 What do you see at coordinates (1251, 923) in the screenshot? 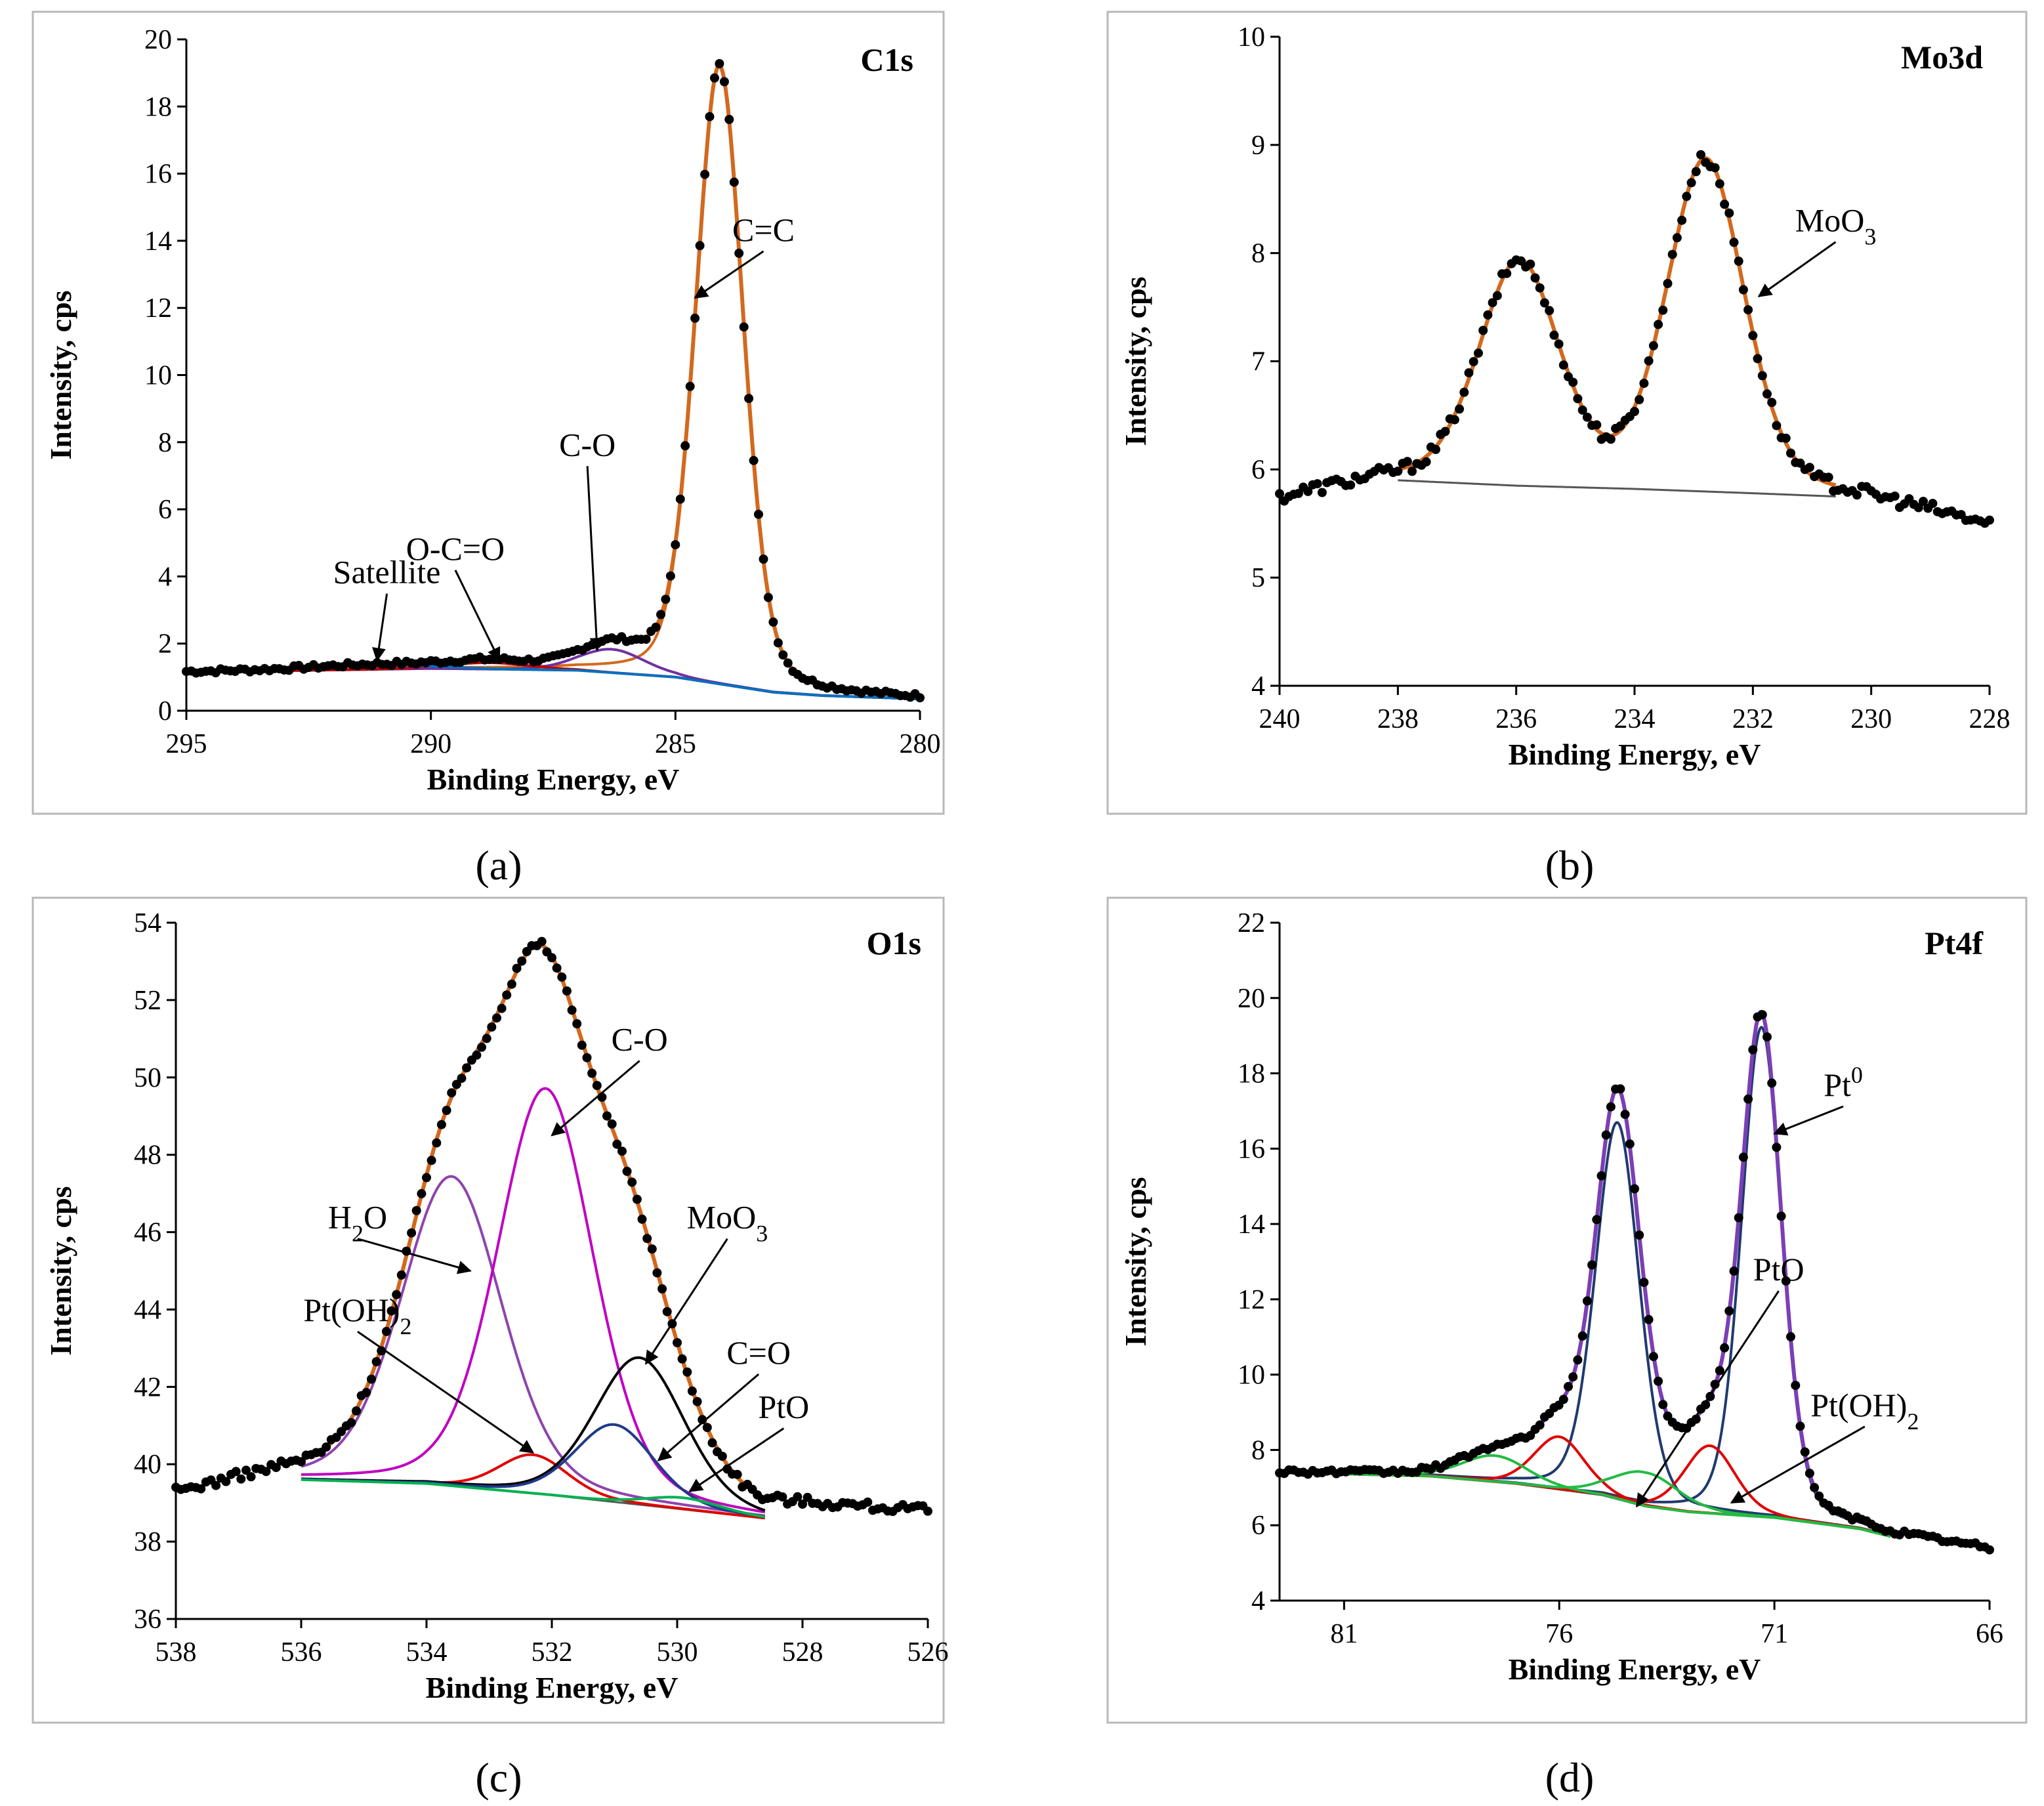
I see `y-tick-label: 22` at bounding box center [1251, 923].